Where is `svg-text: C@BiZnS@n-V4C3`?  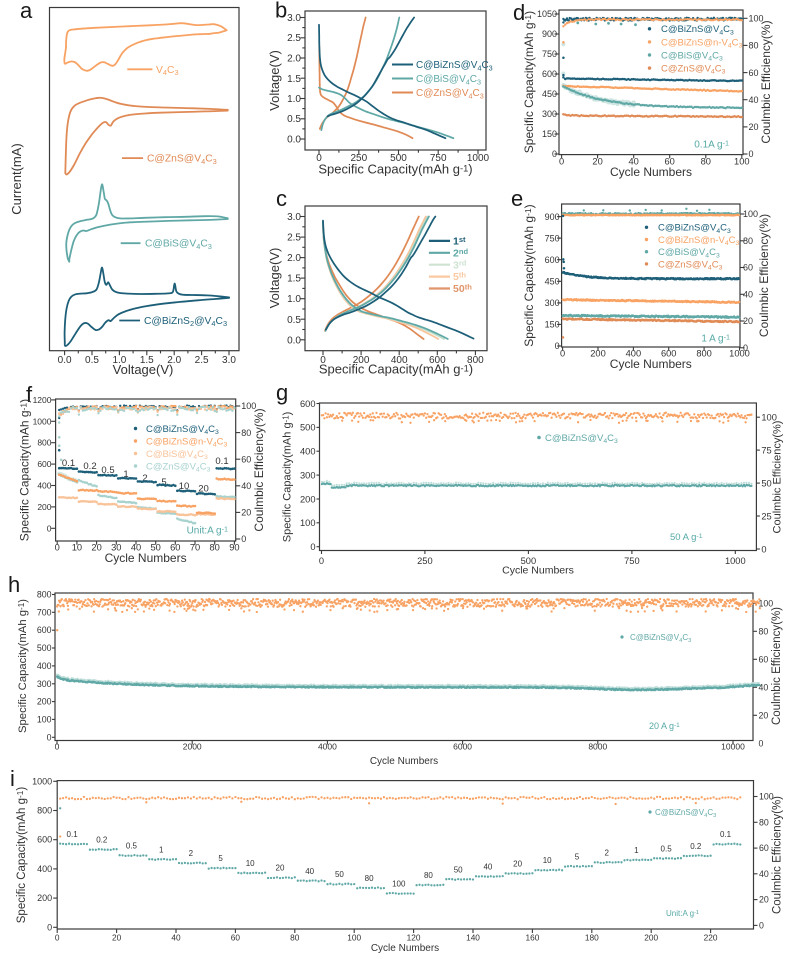
svg-text: C@BiZnS@n-V4C3 is located at coordinates (702, 43).